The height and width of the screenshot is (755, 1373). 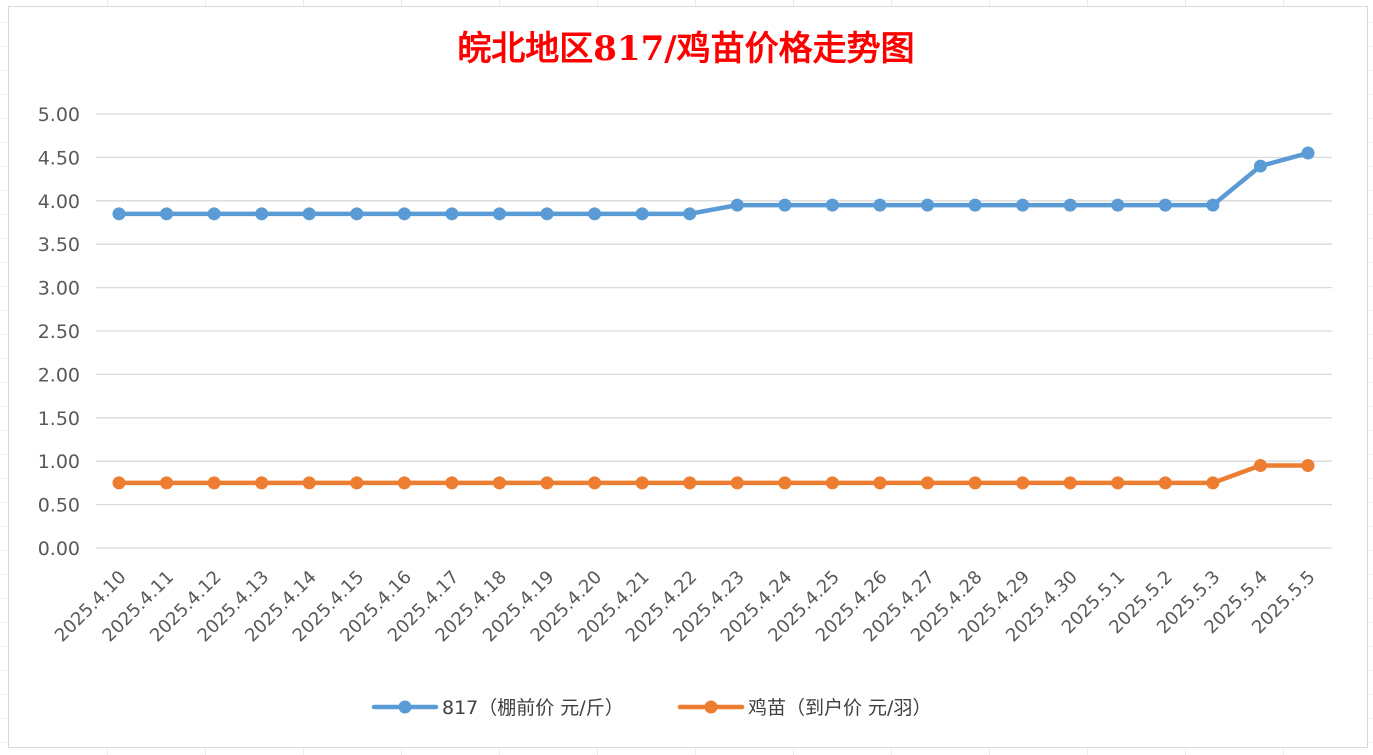 What do you see at coordinates (59, 549) in the screenshot?
I see `y-tick-label: 0.00` at bounding box center [59, 549].